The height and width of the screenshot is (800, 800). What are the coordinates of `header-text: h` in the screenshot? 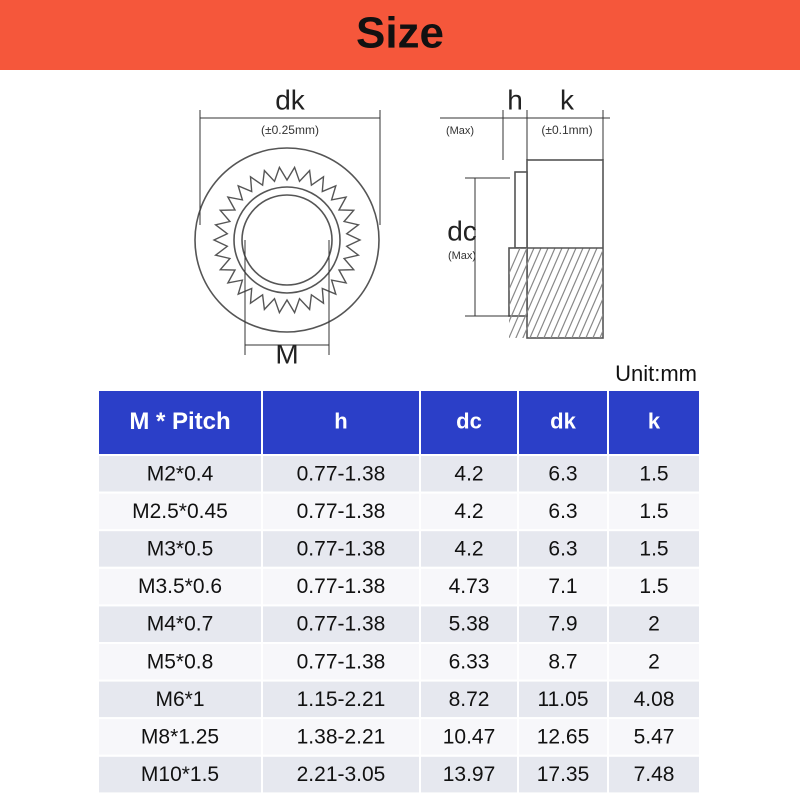 It's located at (340, 420).